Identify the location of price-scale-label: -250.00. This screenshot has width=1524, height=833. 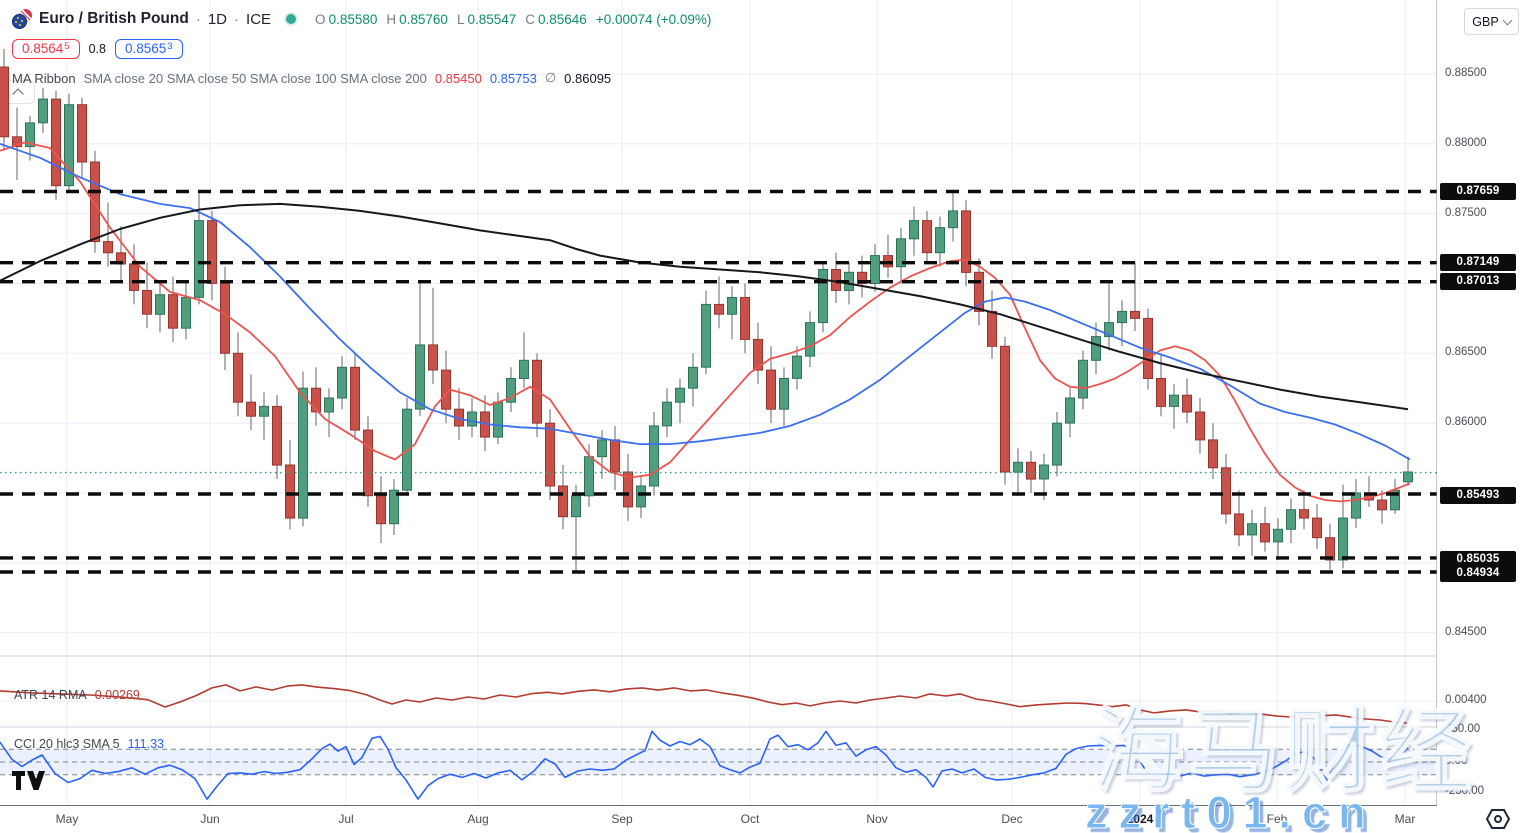
(1465, 791).